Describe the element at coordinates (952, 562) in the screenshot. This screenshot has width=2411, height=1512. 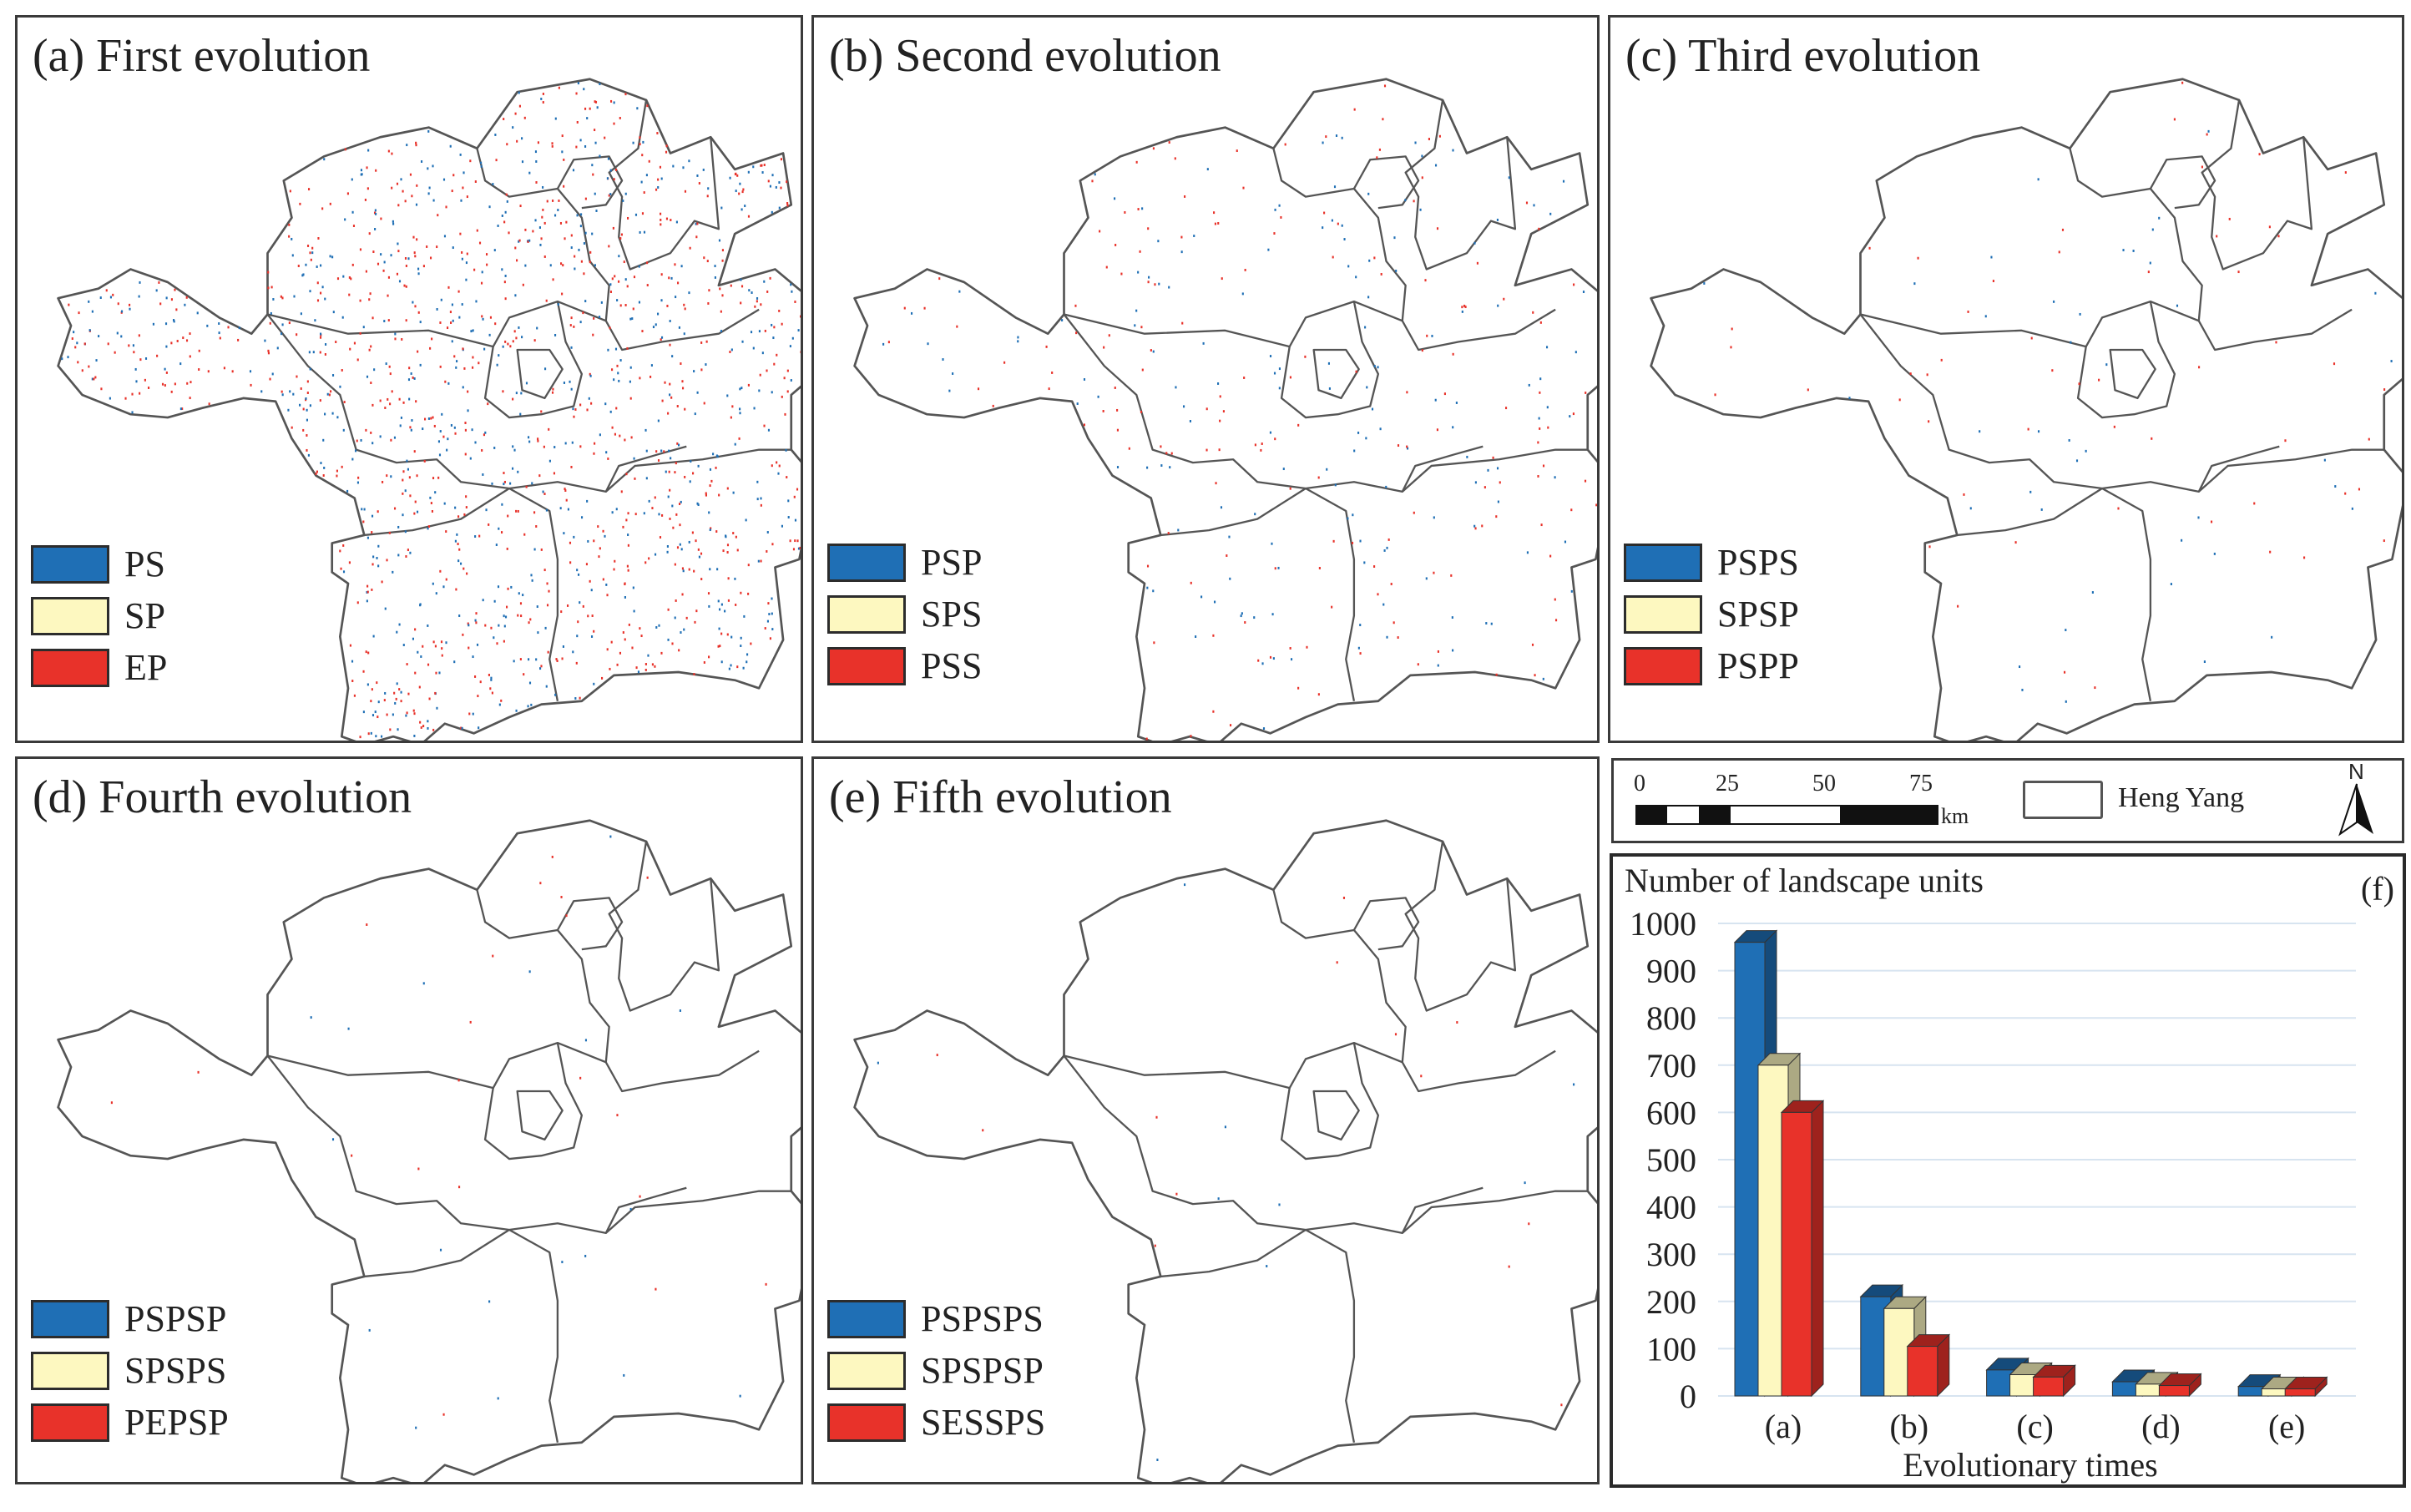
I see `legend-label: PSP` at that location.